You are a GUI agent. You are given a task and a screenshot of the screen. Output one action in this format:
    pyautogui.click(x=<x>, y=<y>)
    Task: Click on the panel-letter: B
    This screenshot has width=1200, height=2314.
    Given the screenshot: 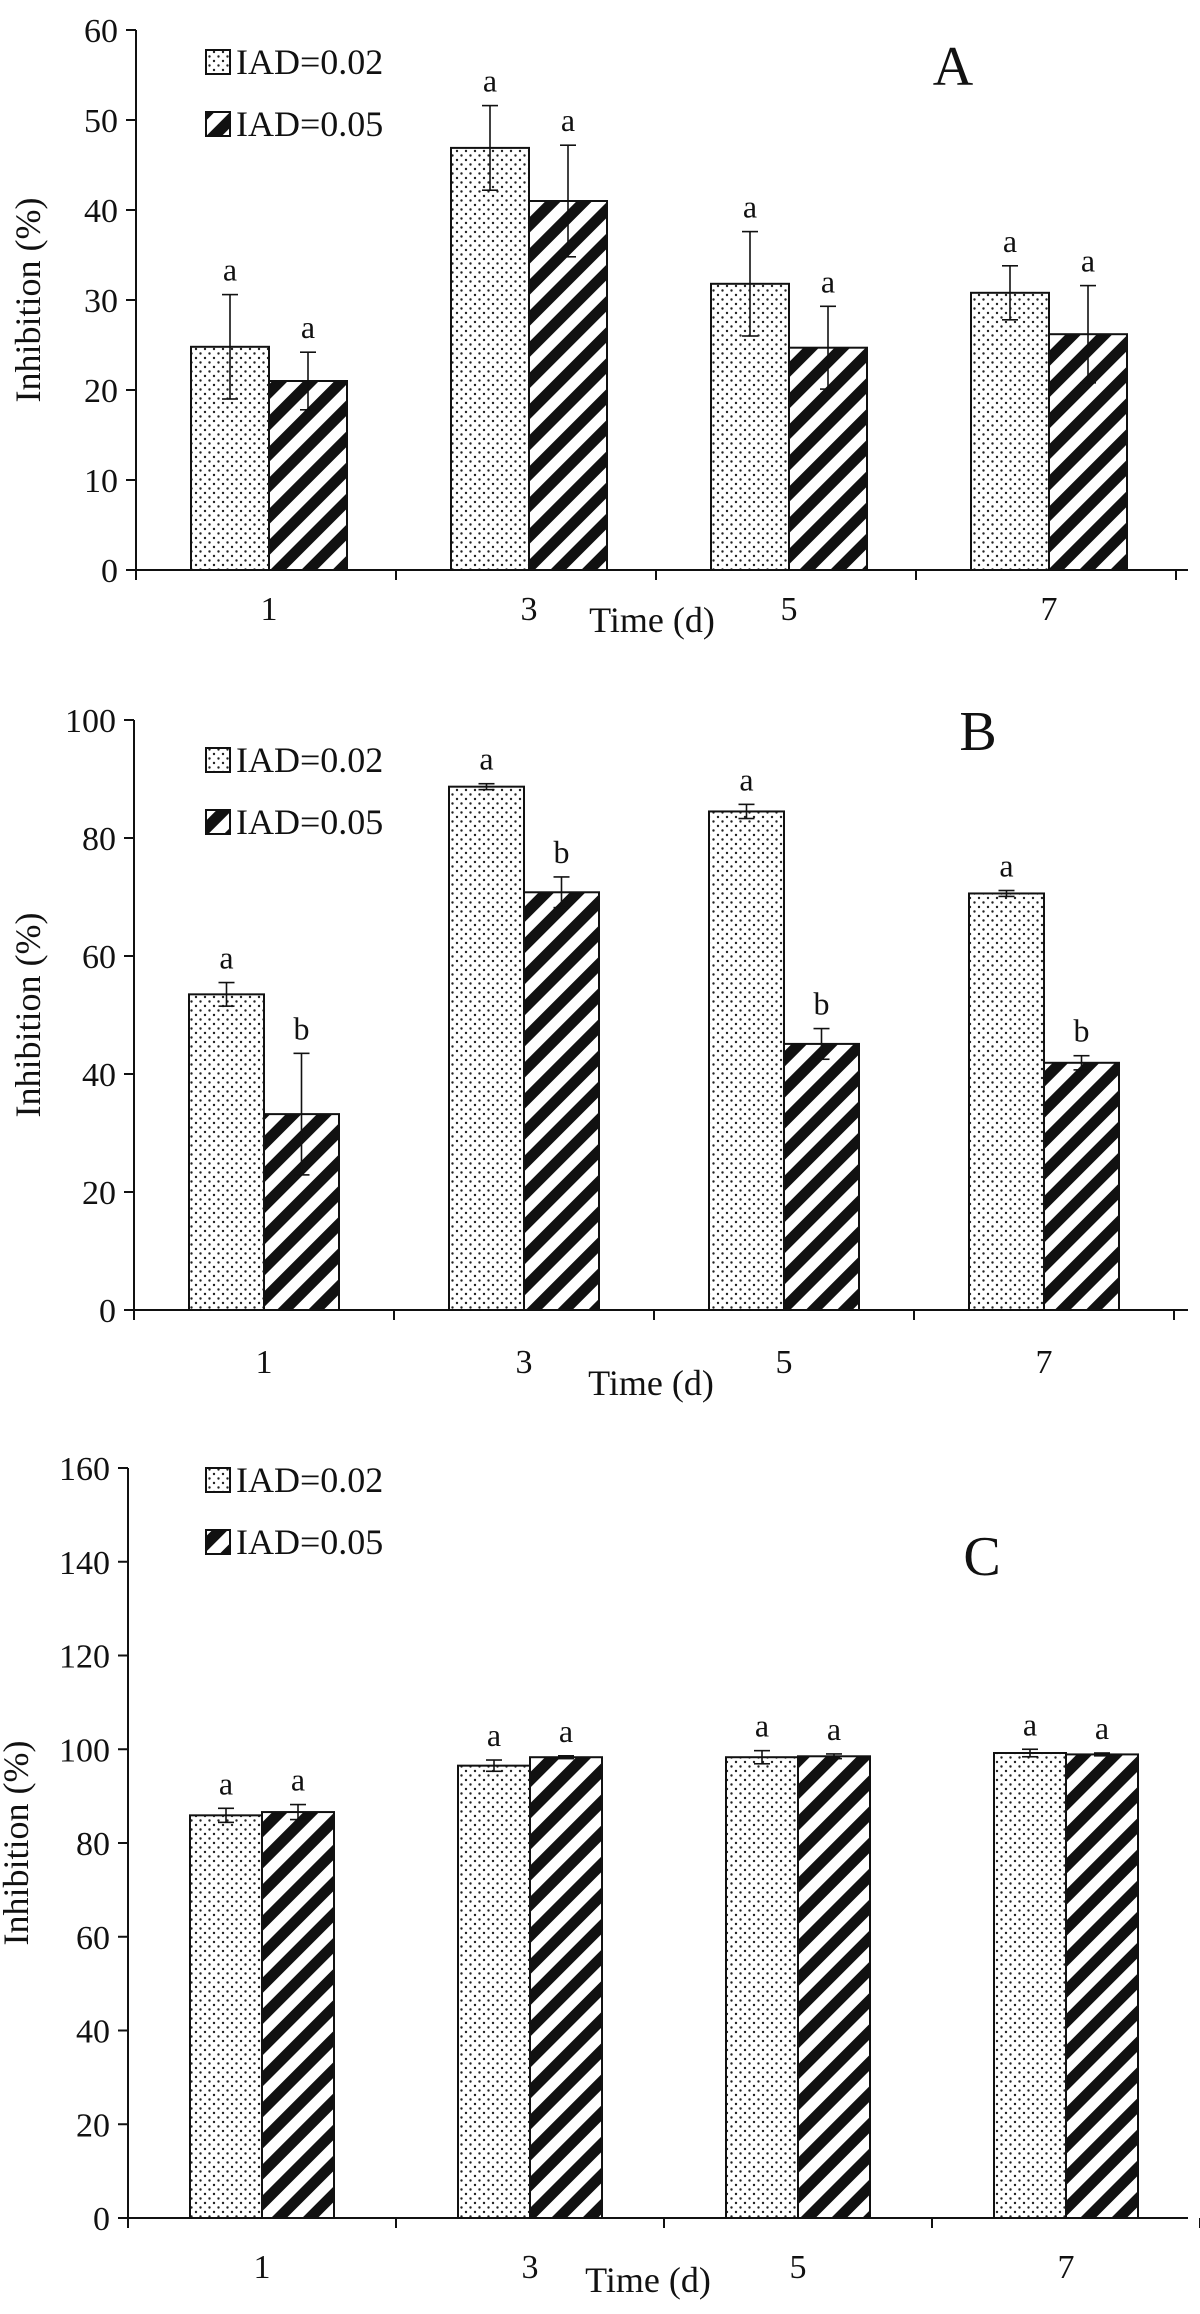 What is the action you would take?
    pyautogui.click(x=977, y=732)
    